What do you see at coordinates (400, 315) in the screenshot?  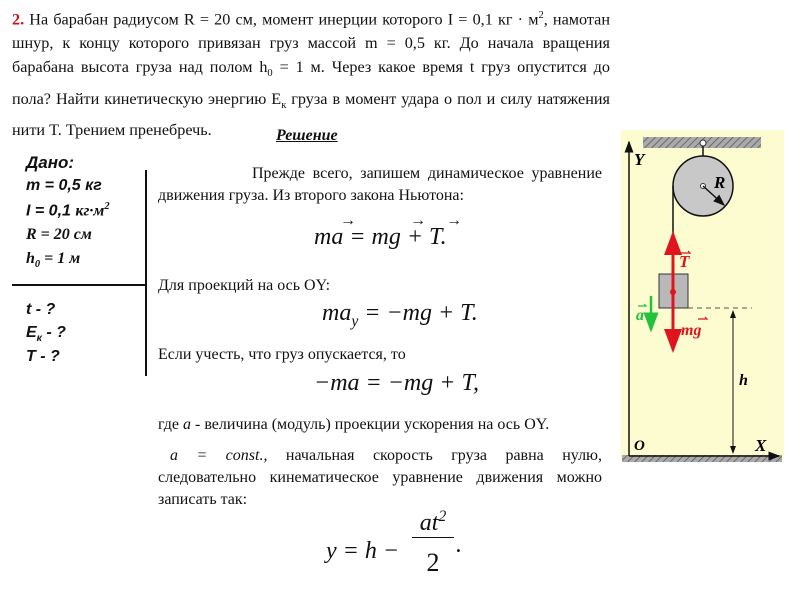 I see `equation-projection: may = −mg + T.` at bounding box center [400, 315].